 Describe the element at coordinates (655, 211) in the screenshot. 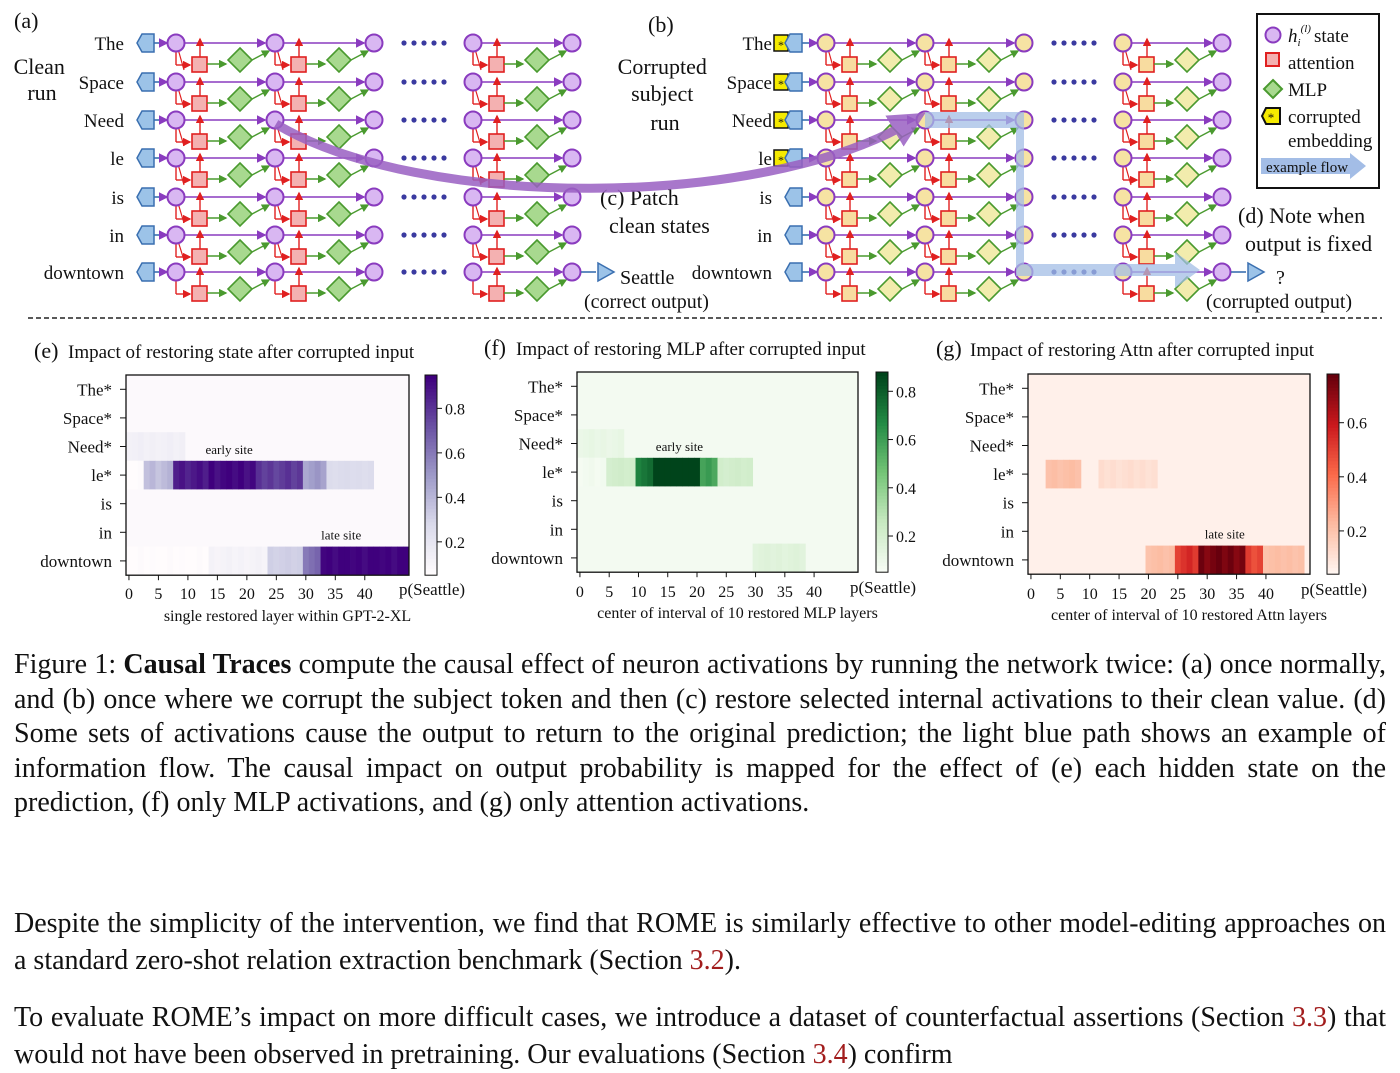

I see `panel-c-label: (c) Patch clean states` at that location.